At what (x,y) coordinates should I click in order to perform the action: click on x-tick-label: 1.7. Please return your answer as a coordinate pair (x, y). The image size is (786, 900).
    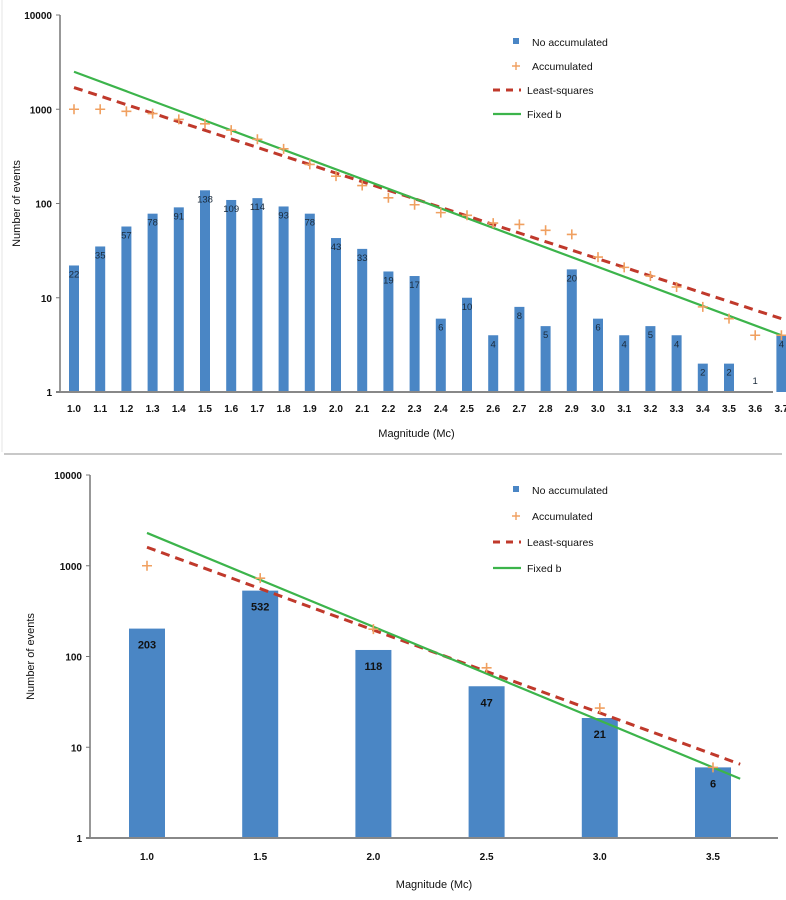
    Looking at the image, I should click on (257, 409).